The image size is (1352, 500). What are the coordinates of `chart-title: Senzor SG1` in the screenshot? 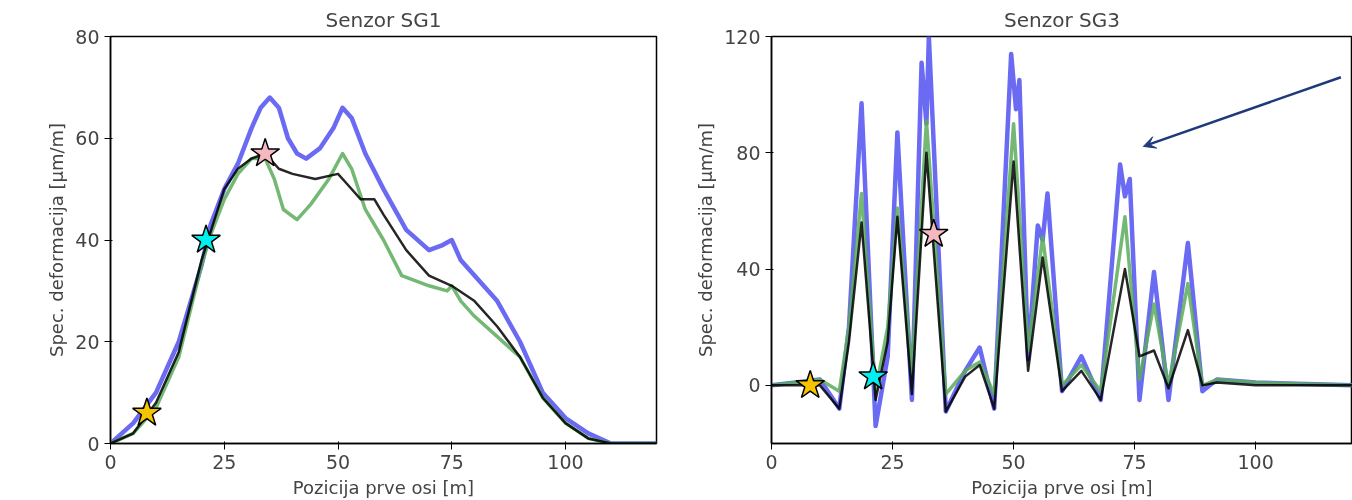 It's located at (383, 19).